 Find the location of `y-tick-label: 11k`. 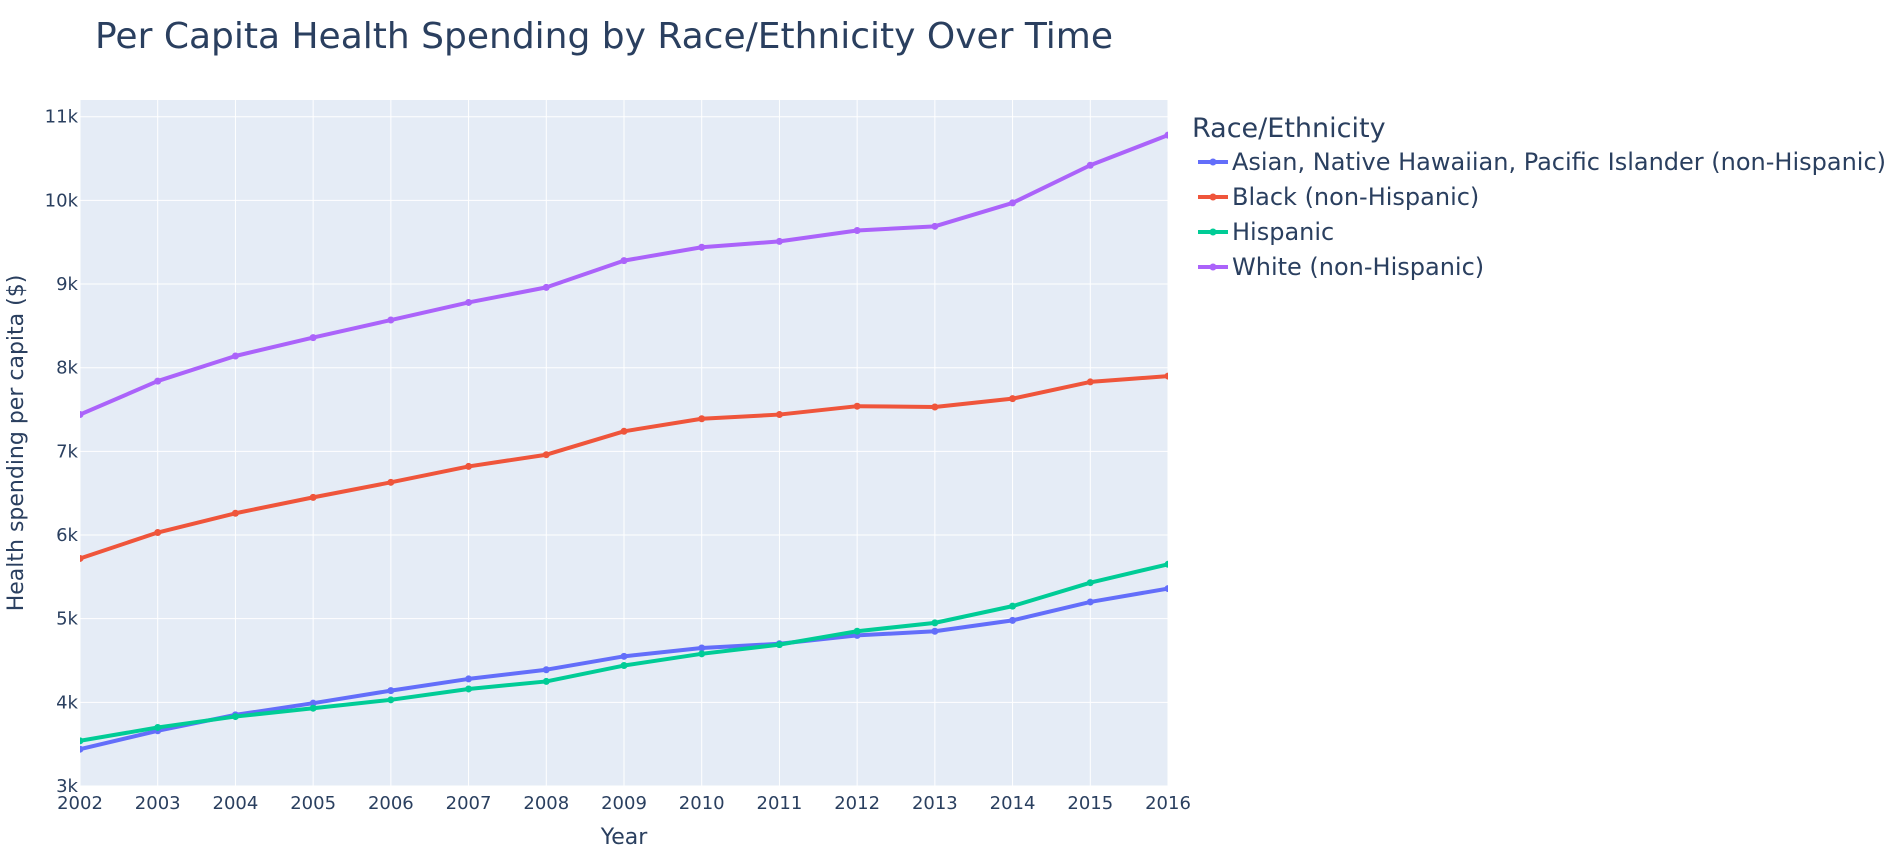

y-tick-label: 11k is located at coordinates (62, 117).